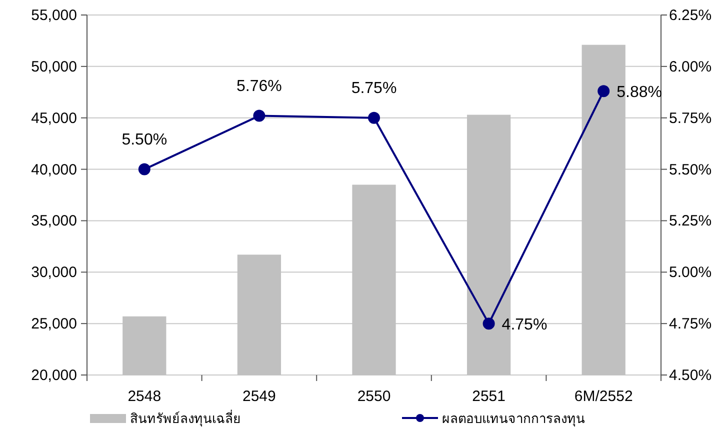 The image size is (725, 430). Describe the element at coordinates (54, 118) in the screenshot. I see `y-tick-label: 45,000` at that location.